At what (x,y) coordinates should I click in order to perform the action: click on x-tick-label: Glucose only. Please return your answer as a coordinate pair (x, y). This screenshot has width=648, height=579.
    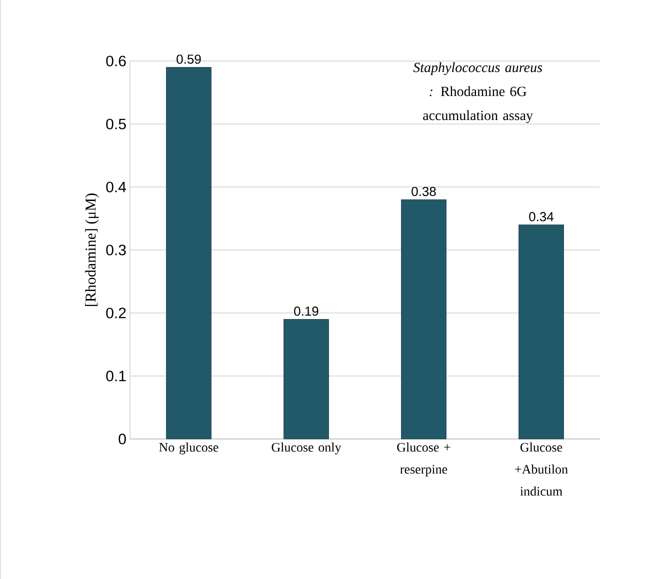
    Looking at the image, I should click on (307, 448).